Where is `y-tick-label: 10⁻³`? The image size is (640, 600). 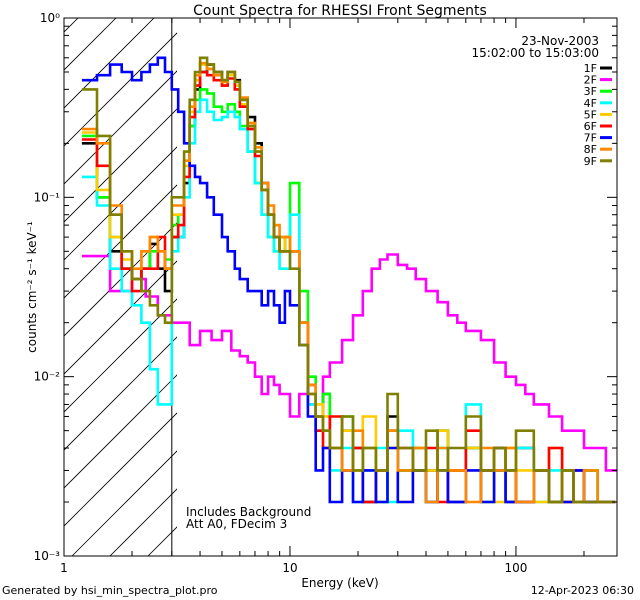 y-tick-label: 10⁻³ is located at coordinates (47, 556).